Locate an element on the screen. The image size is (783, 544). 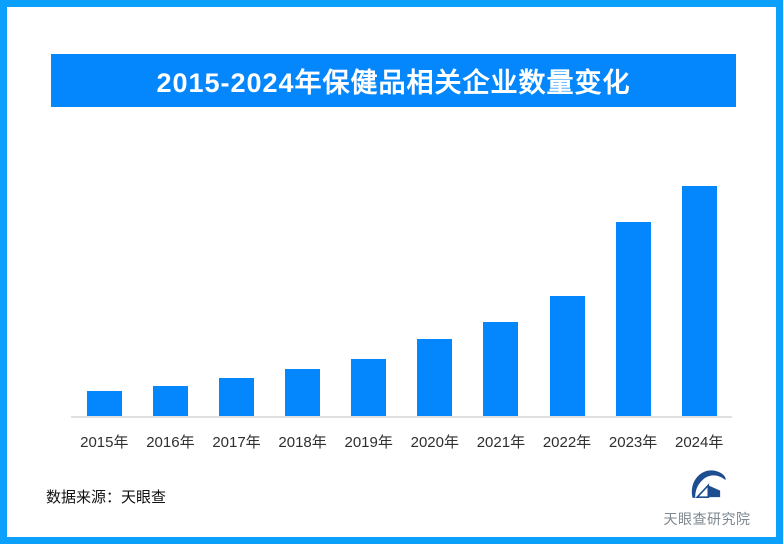
x-tick-label: 2019年 is located at coordinates (368, 442).